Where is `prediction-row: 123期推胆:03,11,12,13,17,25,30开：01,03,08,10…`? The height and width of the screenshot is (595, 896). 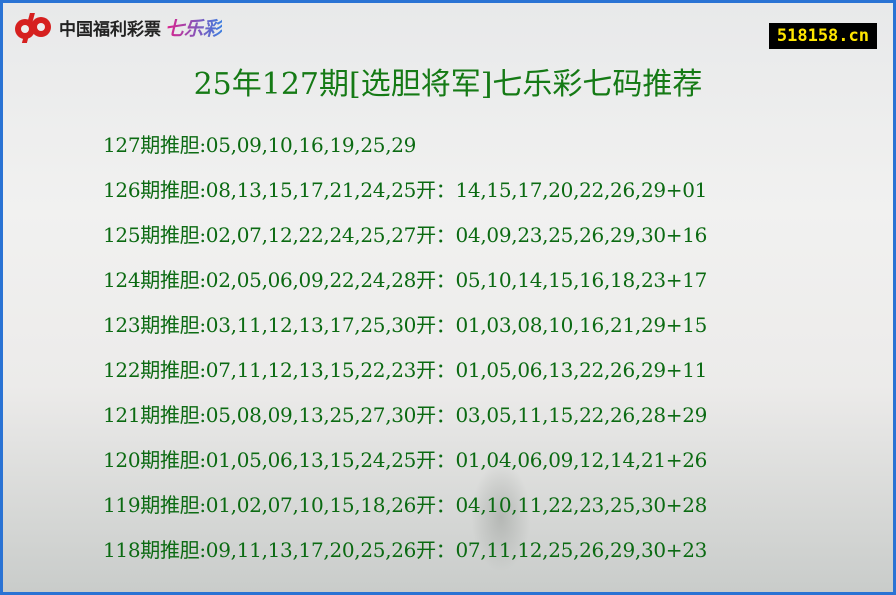 prediction-row: 123期推胆:03,11,12,13,17,25,30开：01,03,08,10… is located at coordinates (405, 325).